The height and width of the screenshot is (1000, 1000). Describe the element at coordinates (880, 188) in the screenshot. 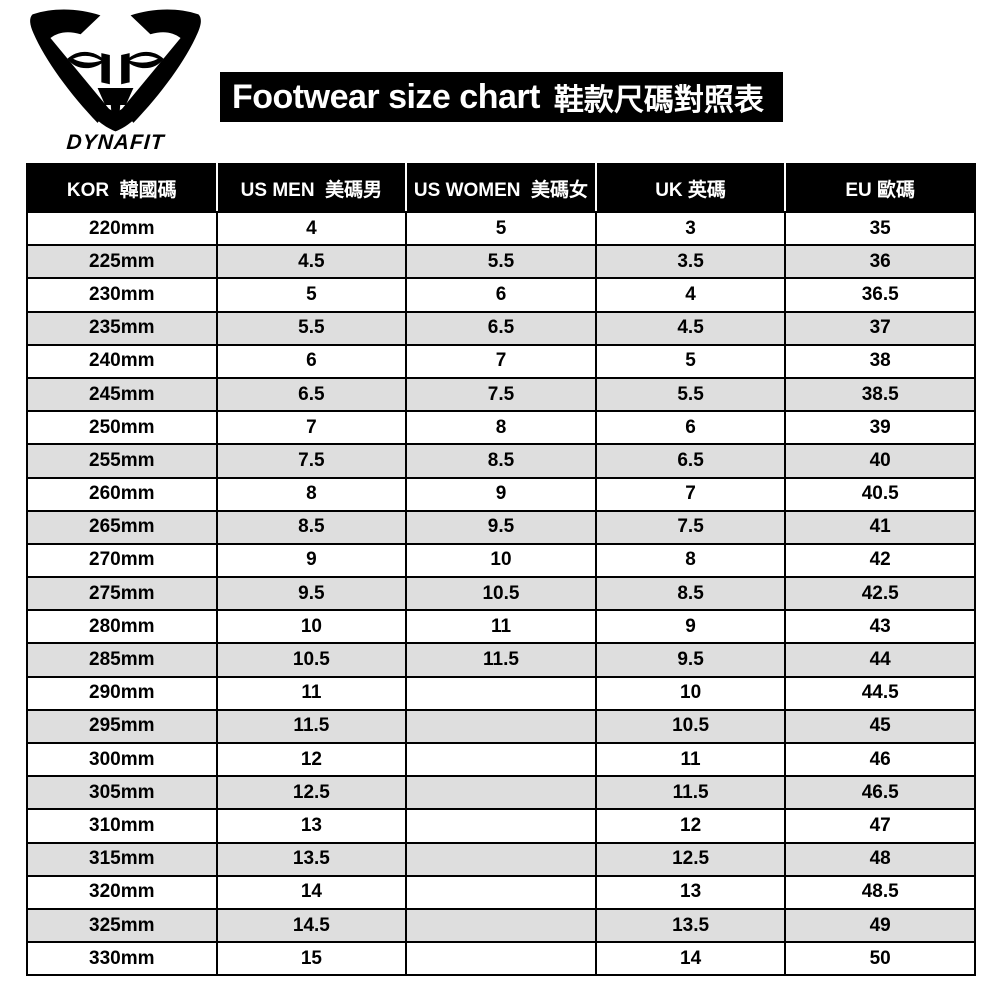

I see `column-header: EU 歐碼` at that location.